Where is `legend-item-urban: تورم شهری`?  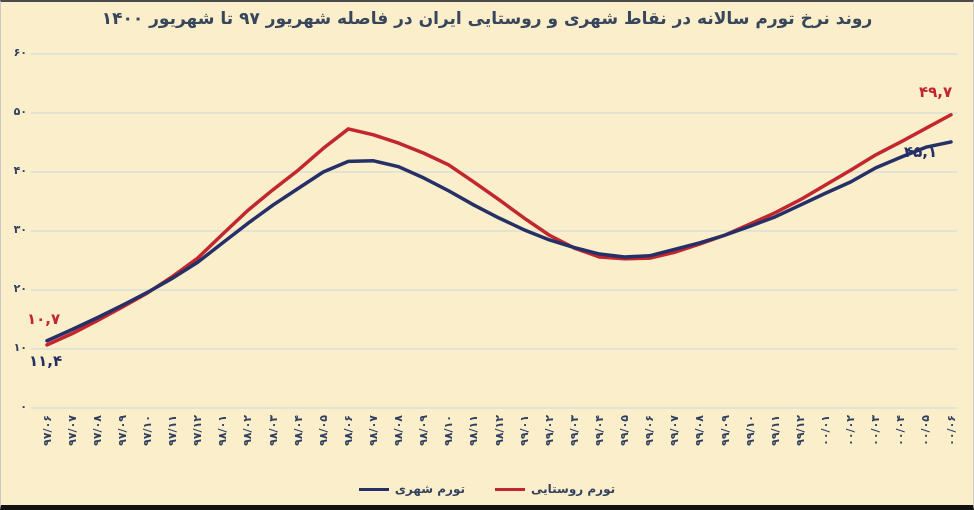
legend-item-urban: تورم شهری is located at coordinates (411, 489).